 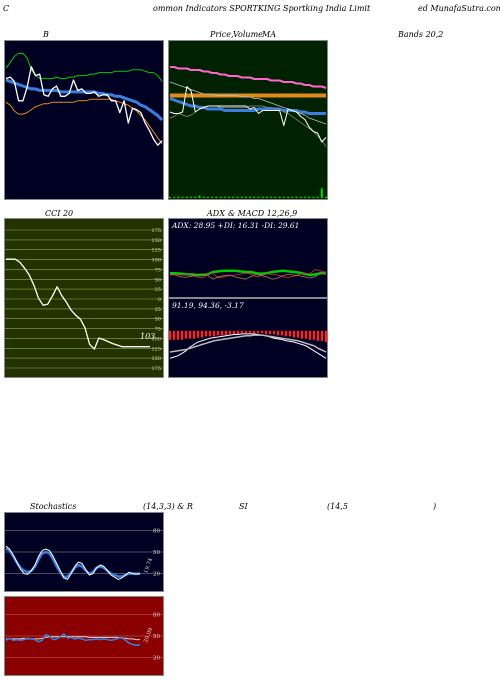 What do you see at coordinates (156, 615) in the screenshot?
I see `rsi-tick-label-0: 80` at bounding box center [156, 615].